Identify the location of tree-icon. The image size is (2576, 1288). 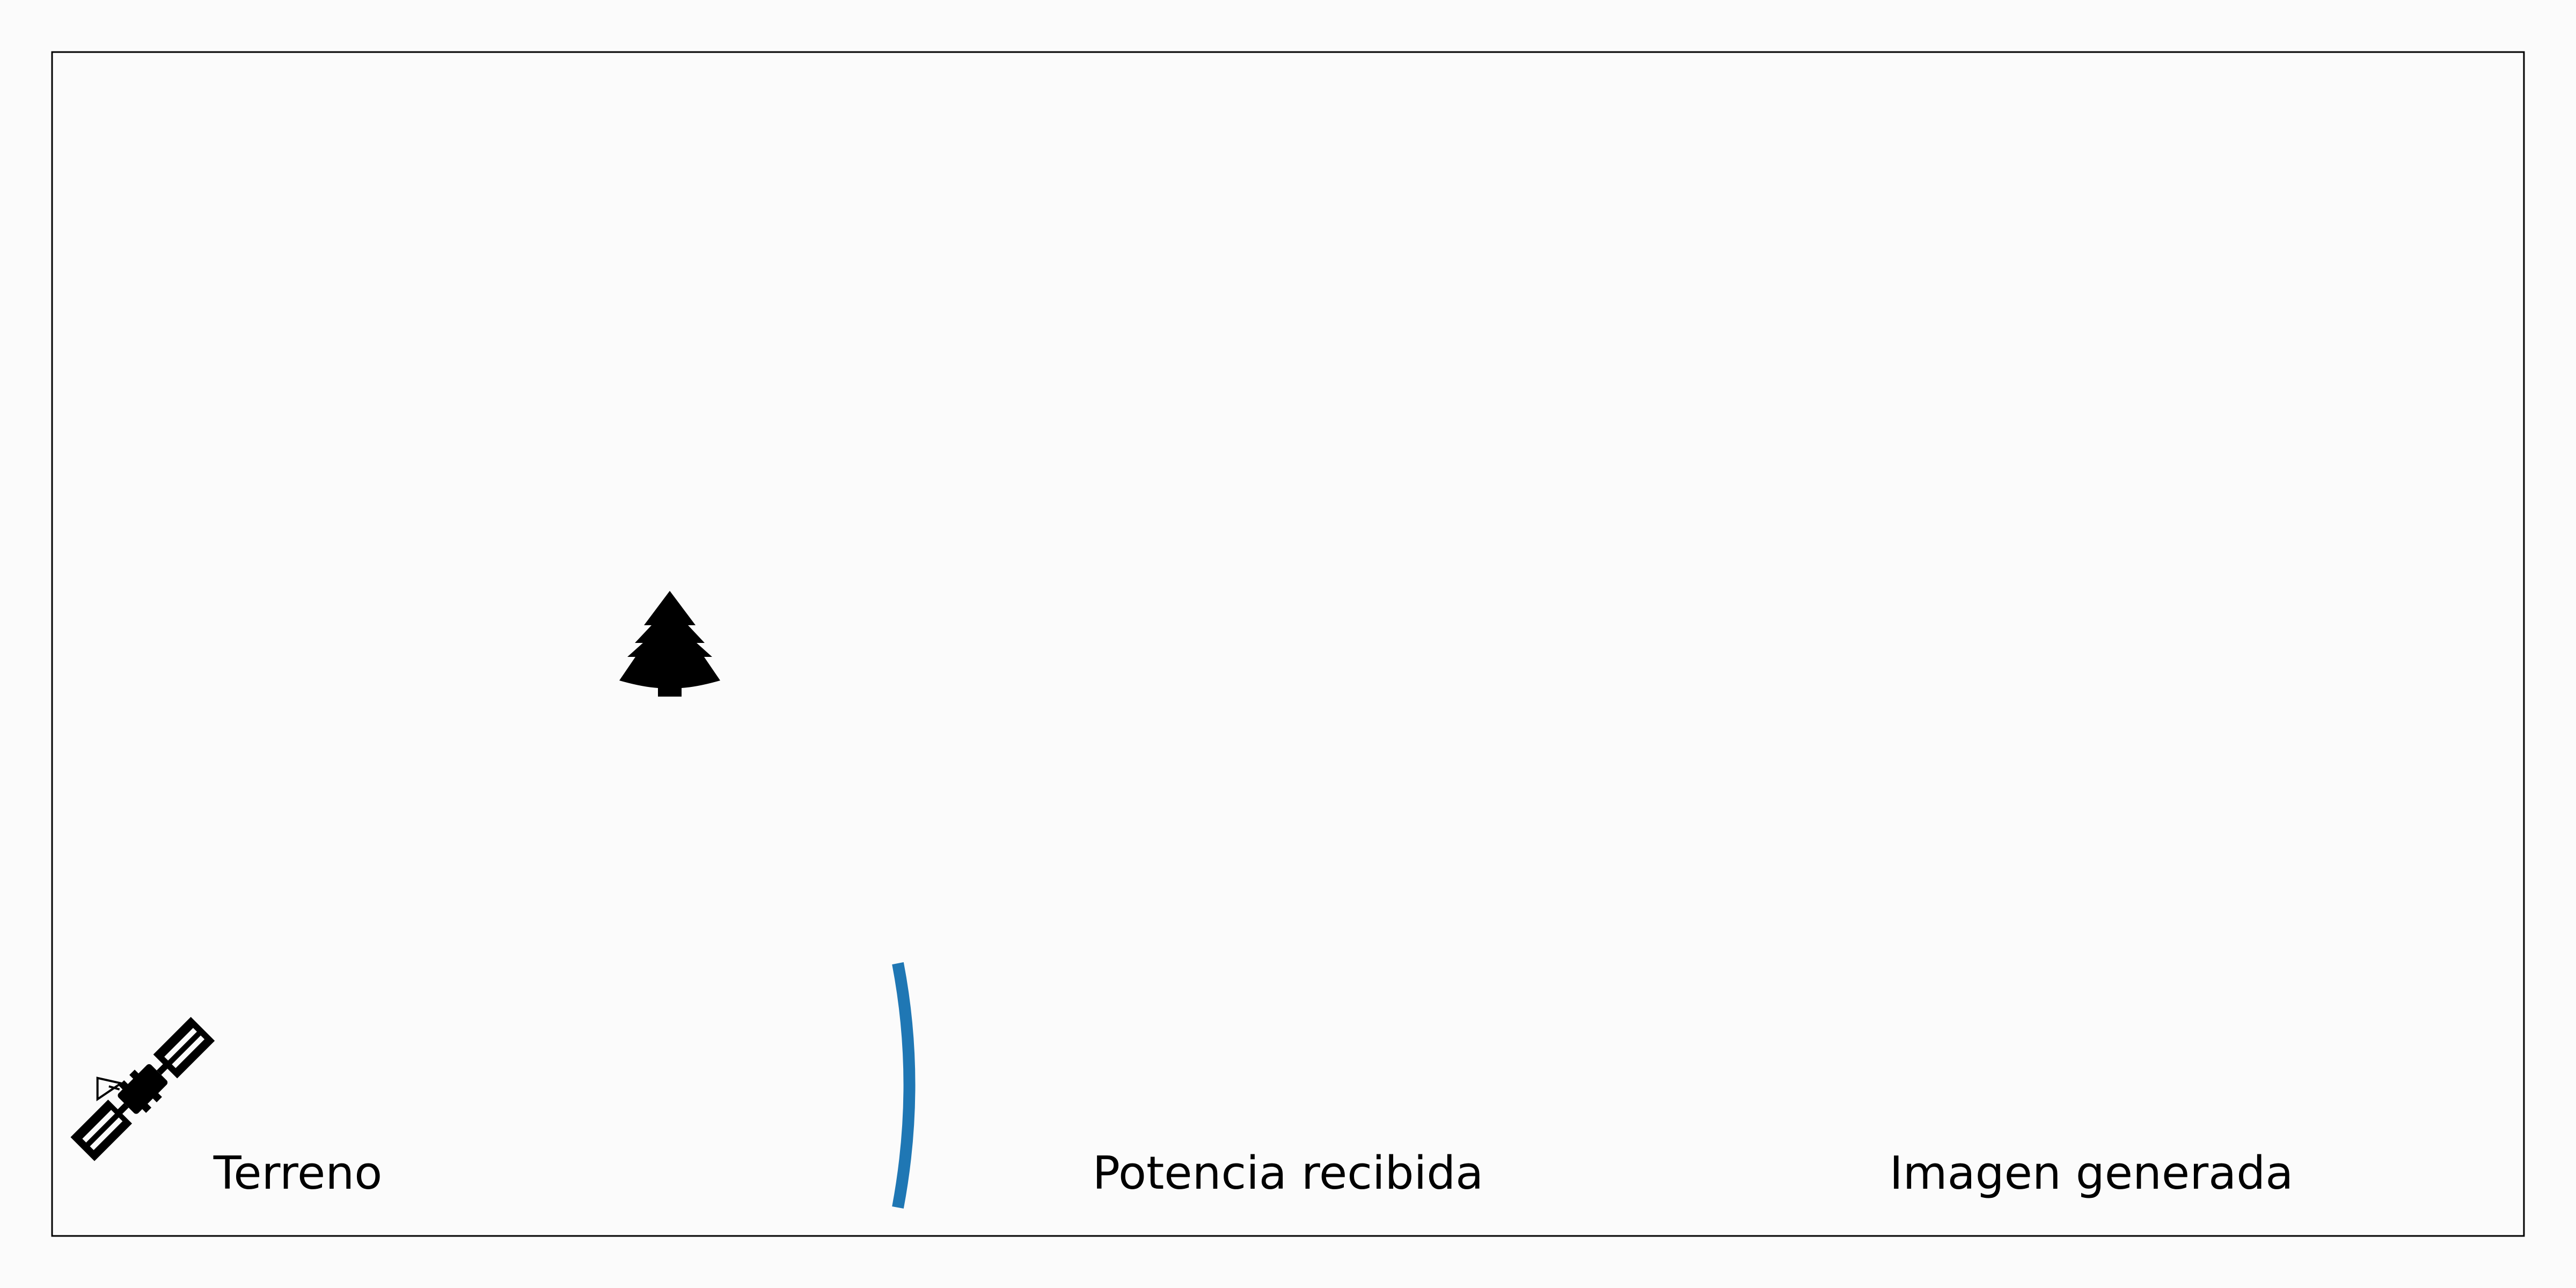
(669, 644).